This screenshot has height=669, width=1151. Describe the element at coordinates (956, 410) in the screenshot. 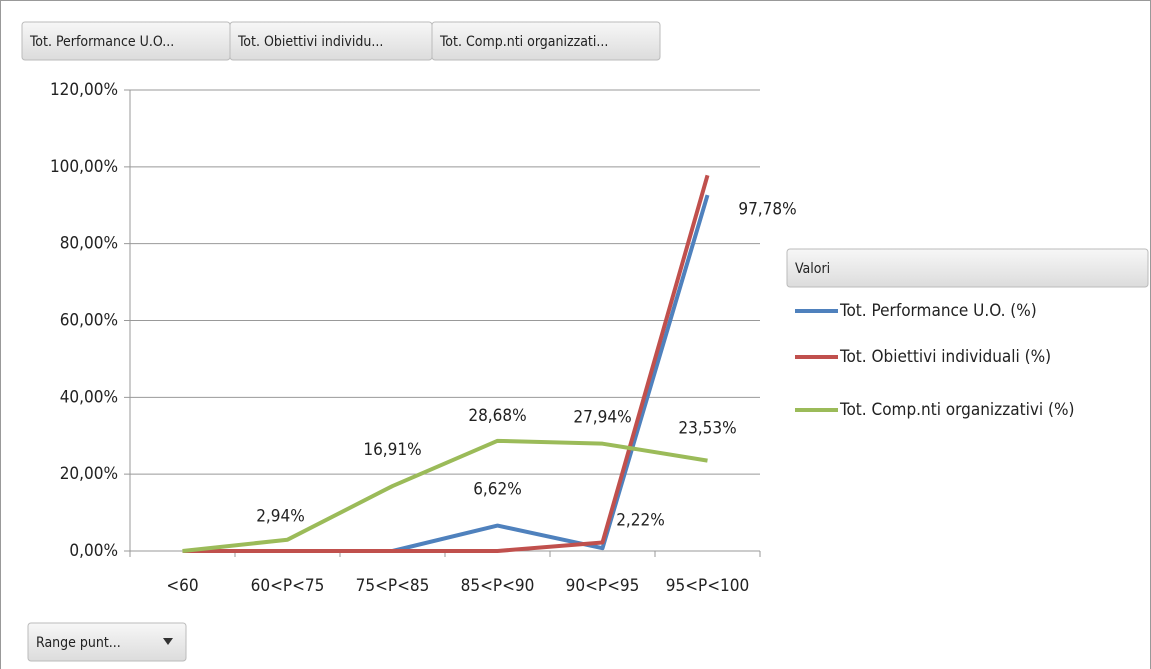

I see `legend-label: Tot. Comp.nti organizzativi (%)` at that location.